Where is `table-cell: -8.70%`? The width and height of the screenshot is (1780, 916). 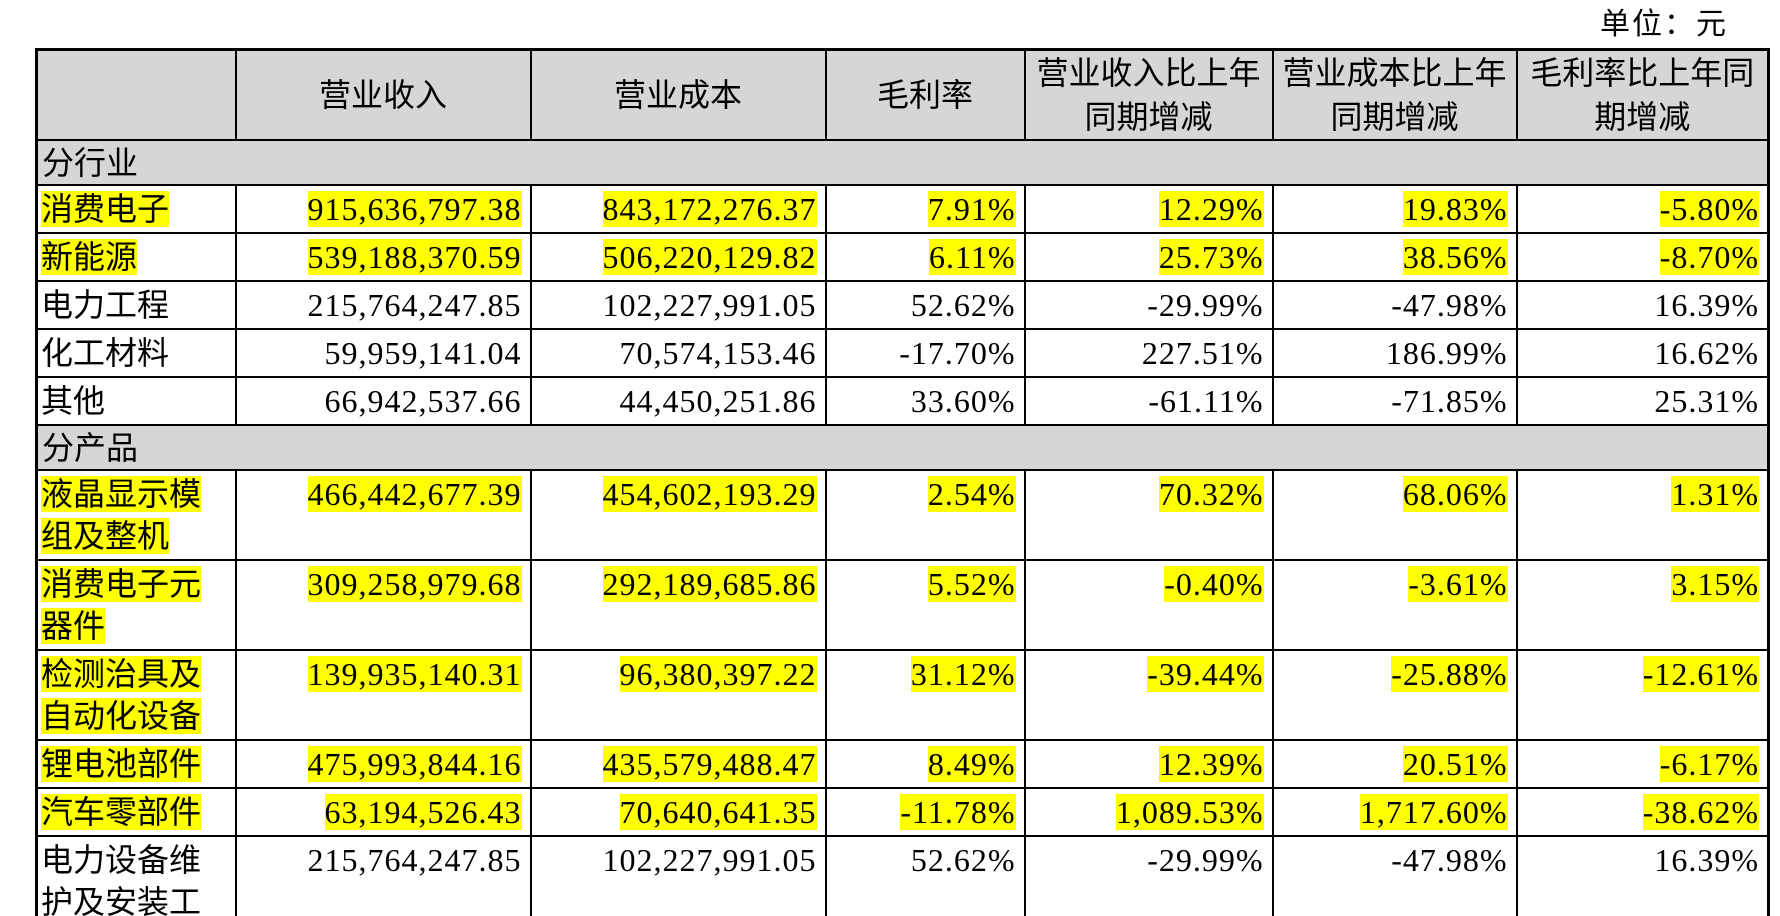
table-cell: -8.70% is located at coordinates (1642, 257).